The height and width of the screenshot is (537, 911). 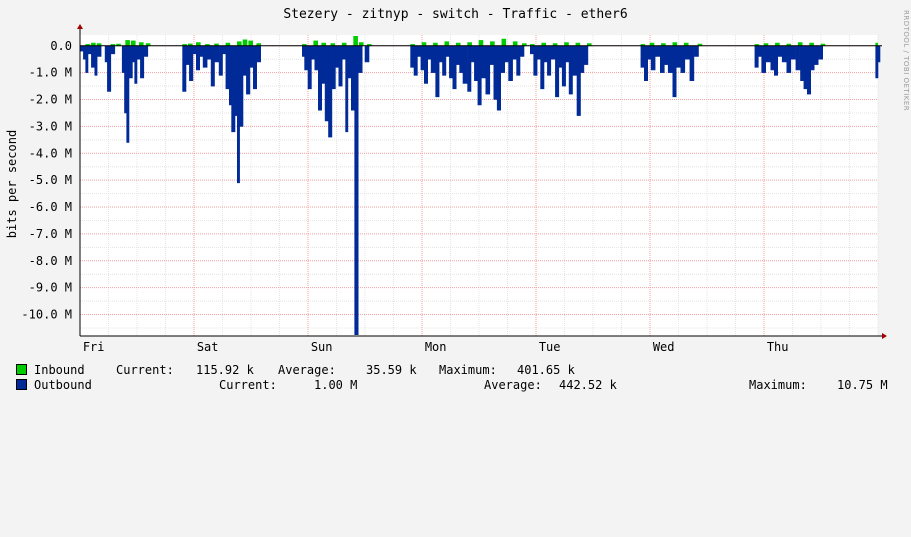 I want to click on y-tick-label: -3.0 M, so click(x=50, y=126).